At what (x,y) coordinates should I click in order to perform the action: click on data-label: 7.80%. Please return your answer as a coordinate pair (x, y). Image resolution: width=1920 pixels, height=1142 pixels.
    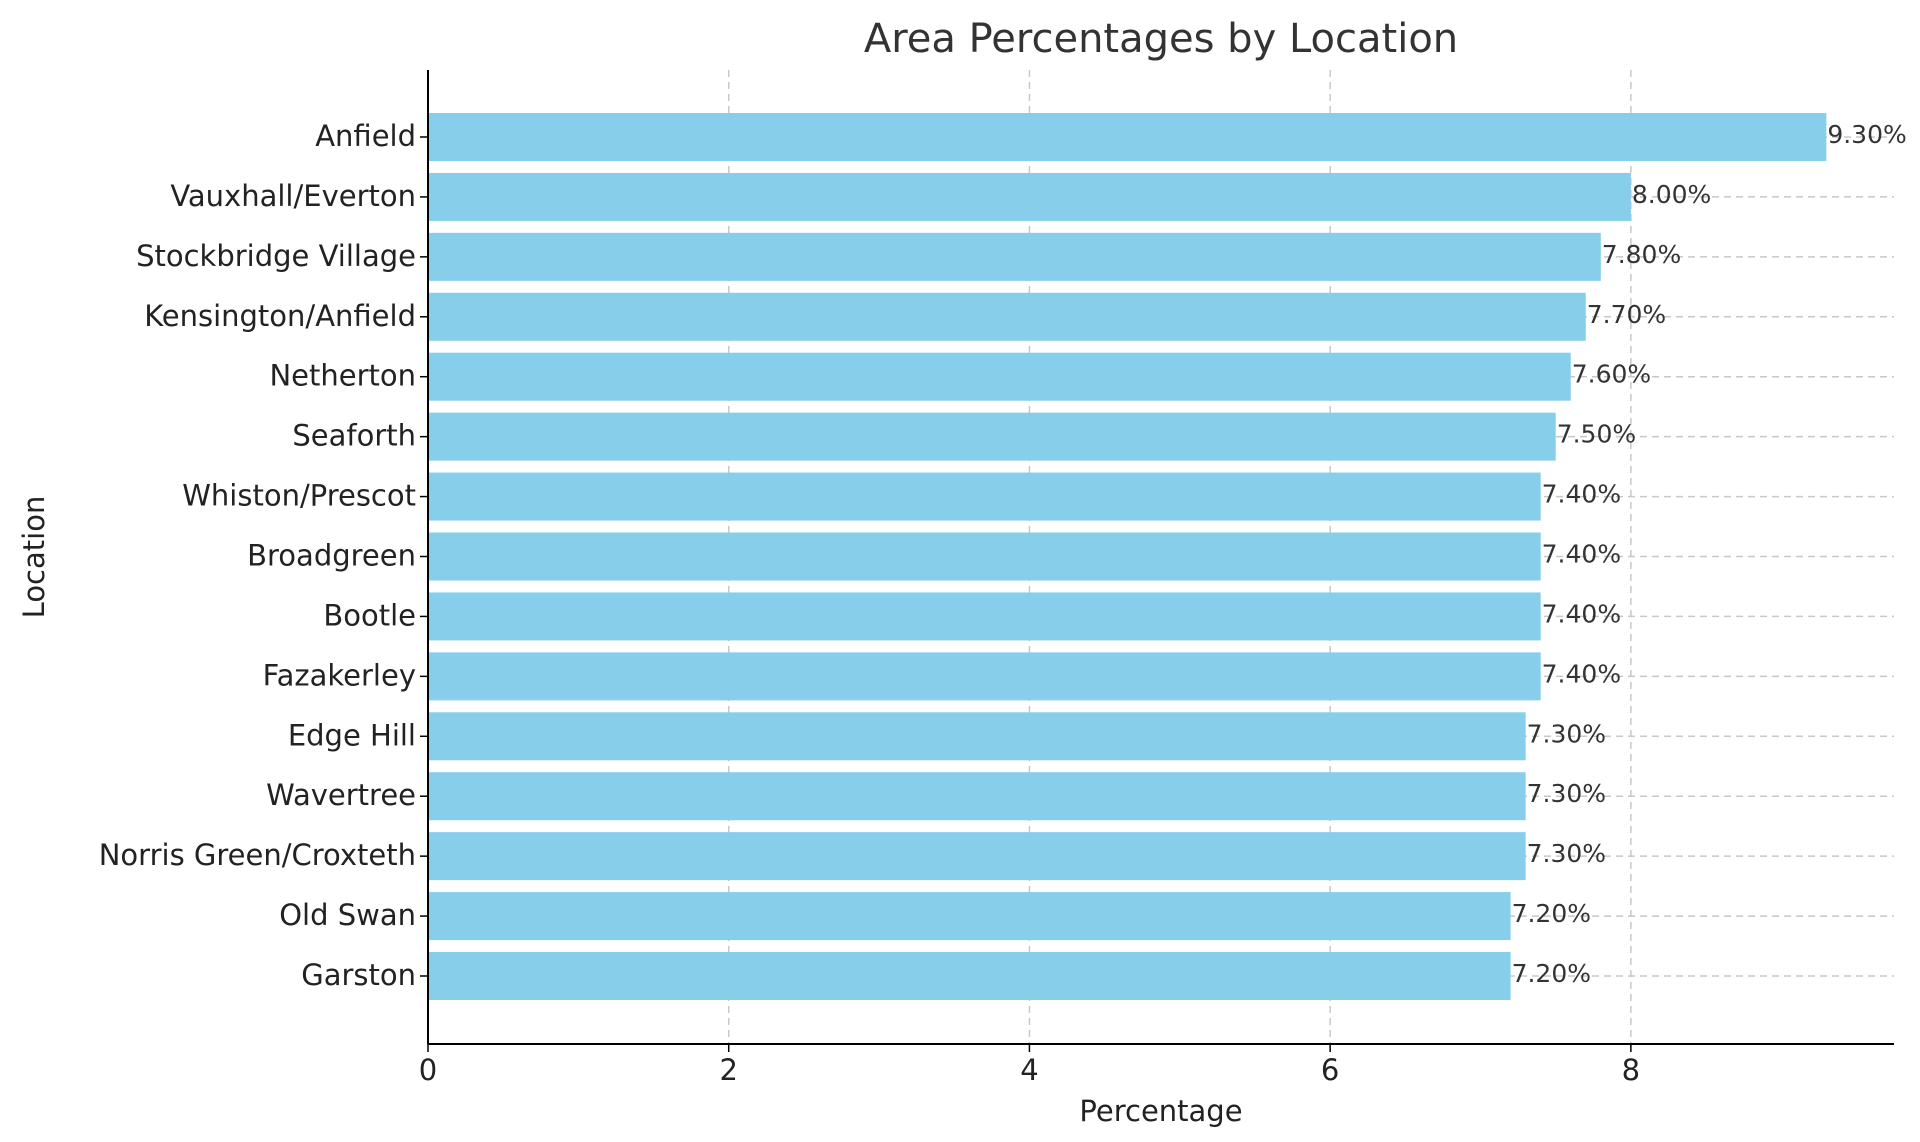
    Looking at the image, I should click on (1641, 254).